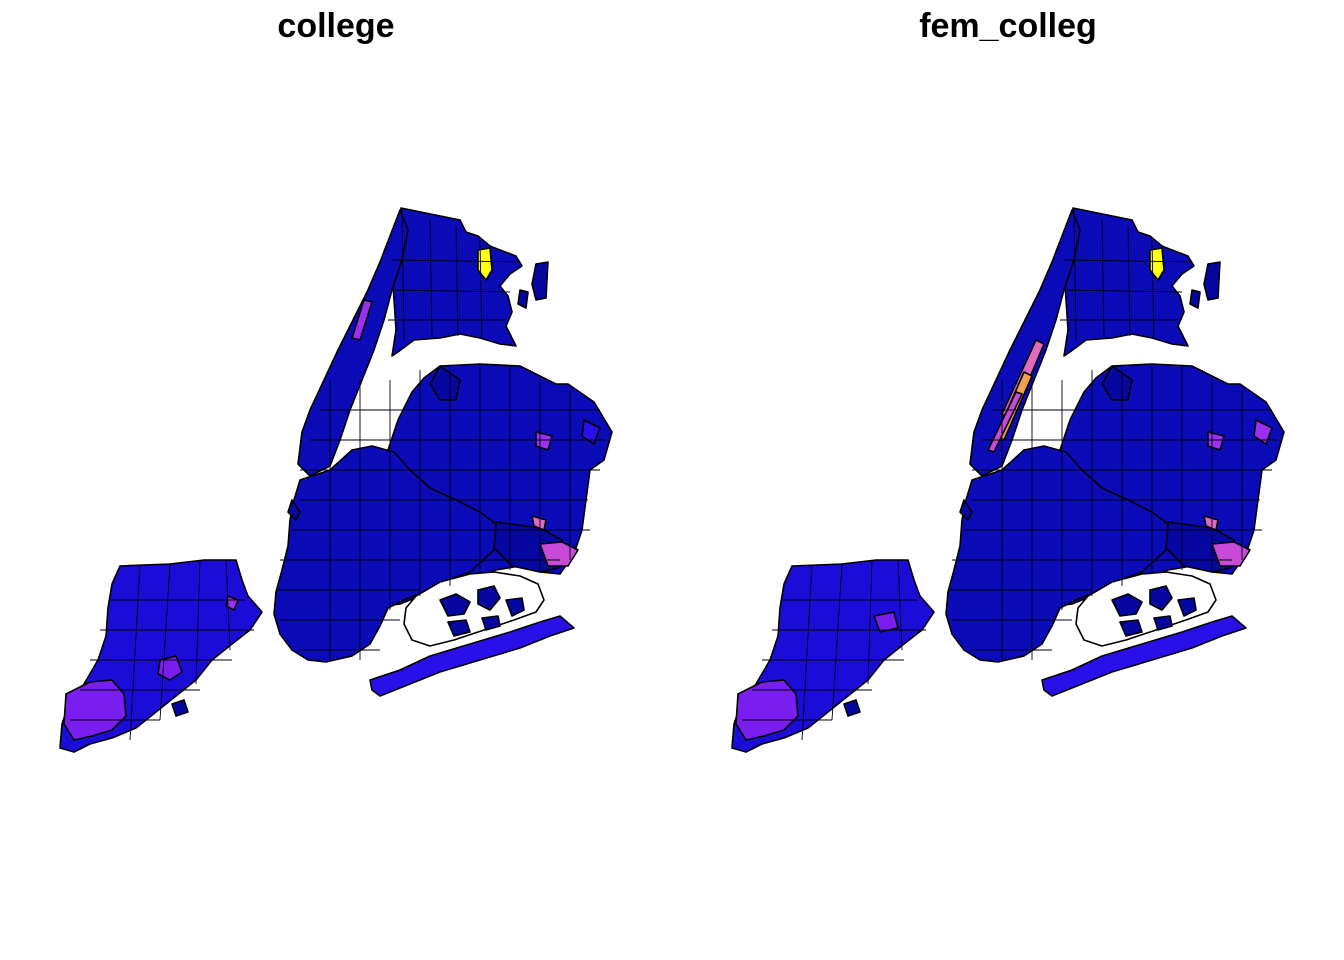 This screenshot has width=1344, height=960. I want to click on panel-title: college, so click(336, 26).